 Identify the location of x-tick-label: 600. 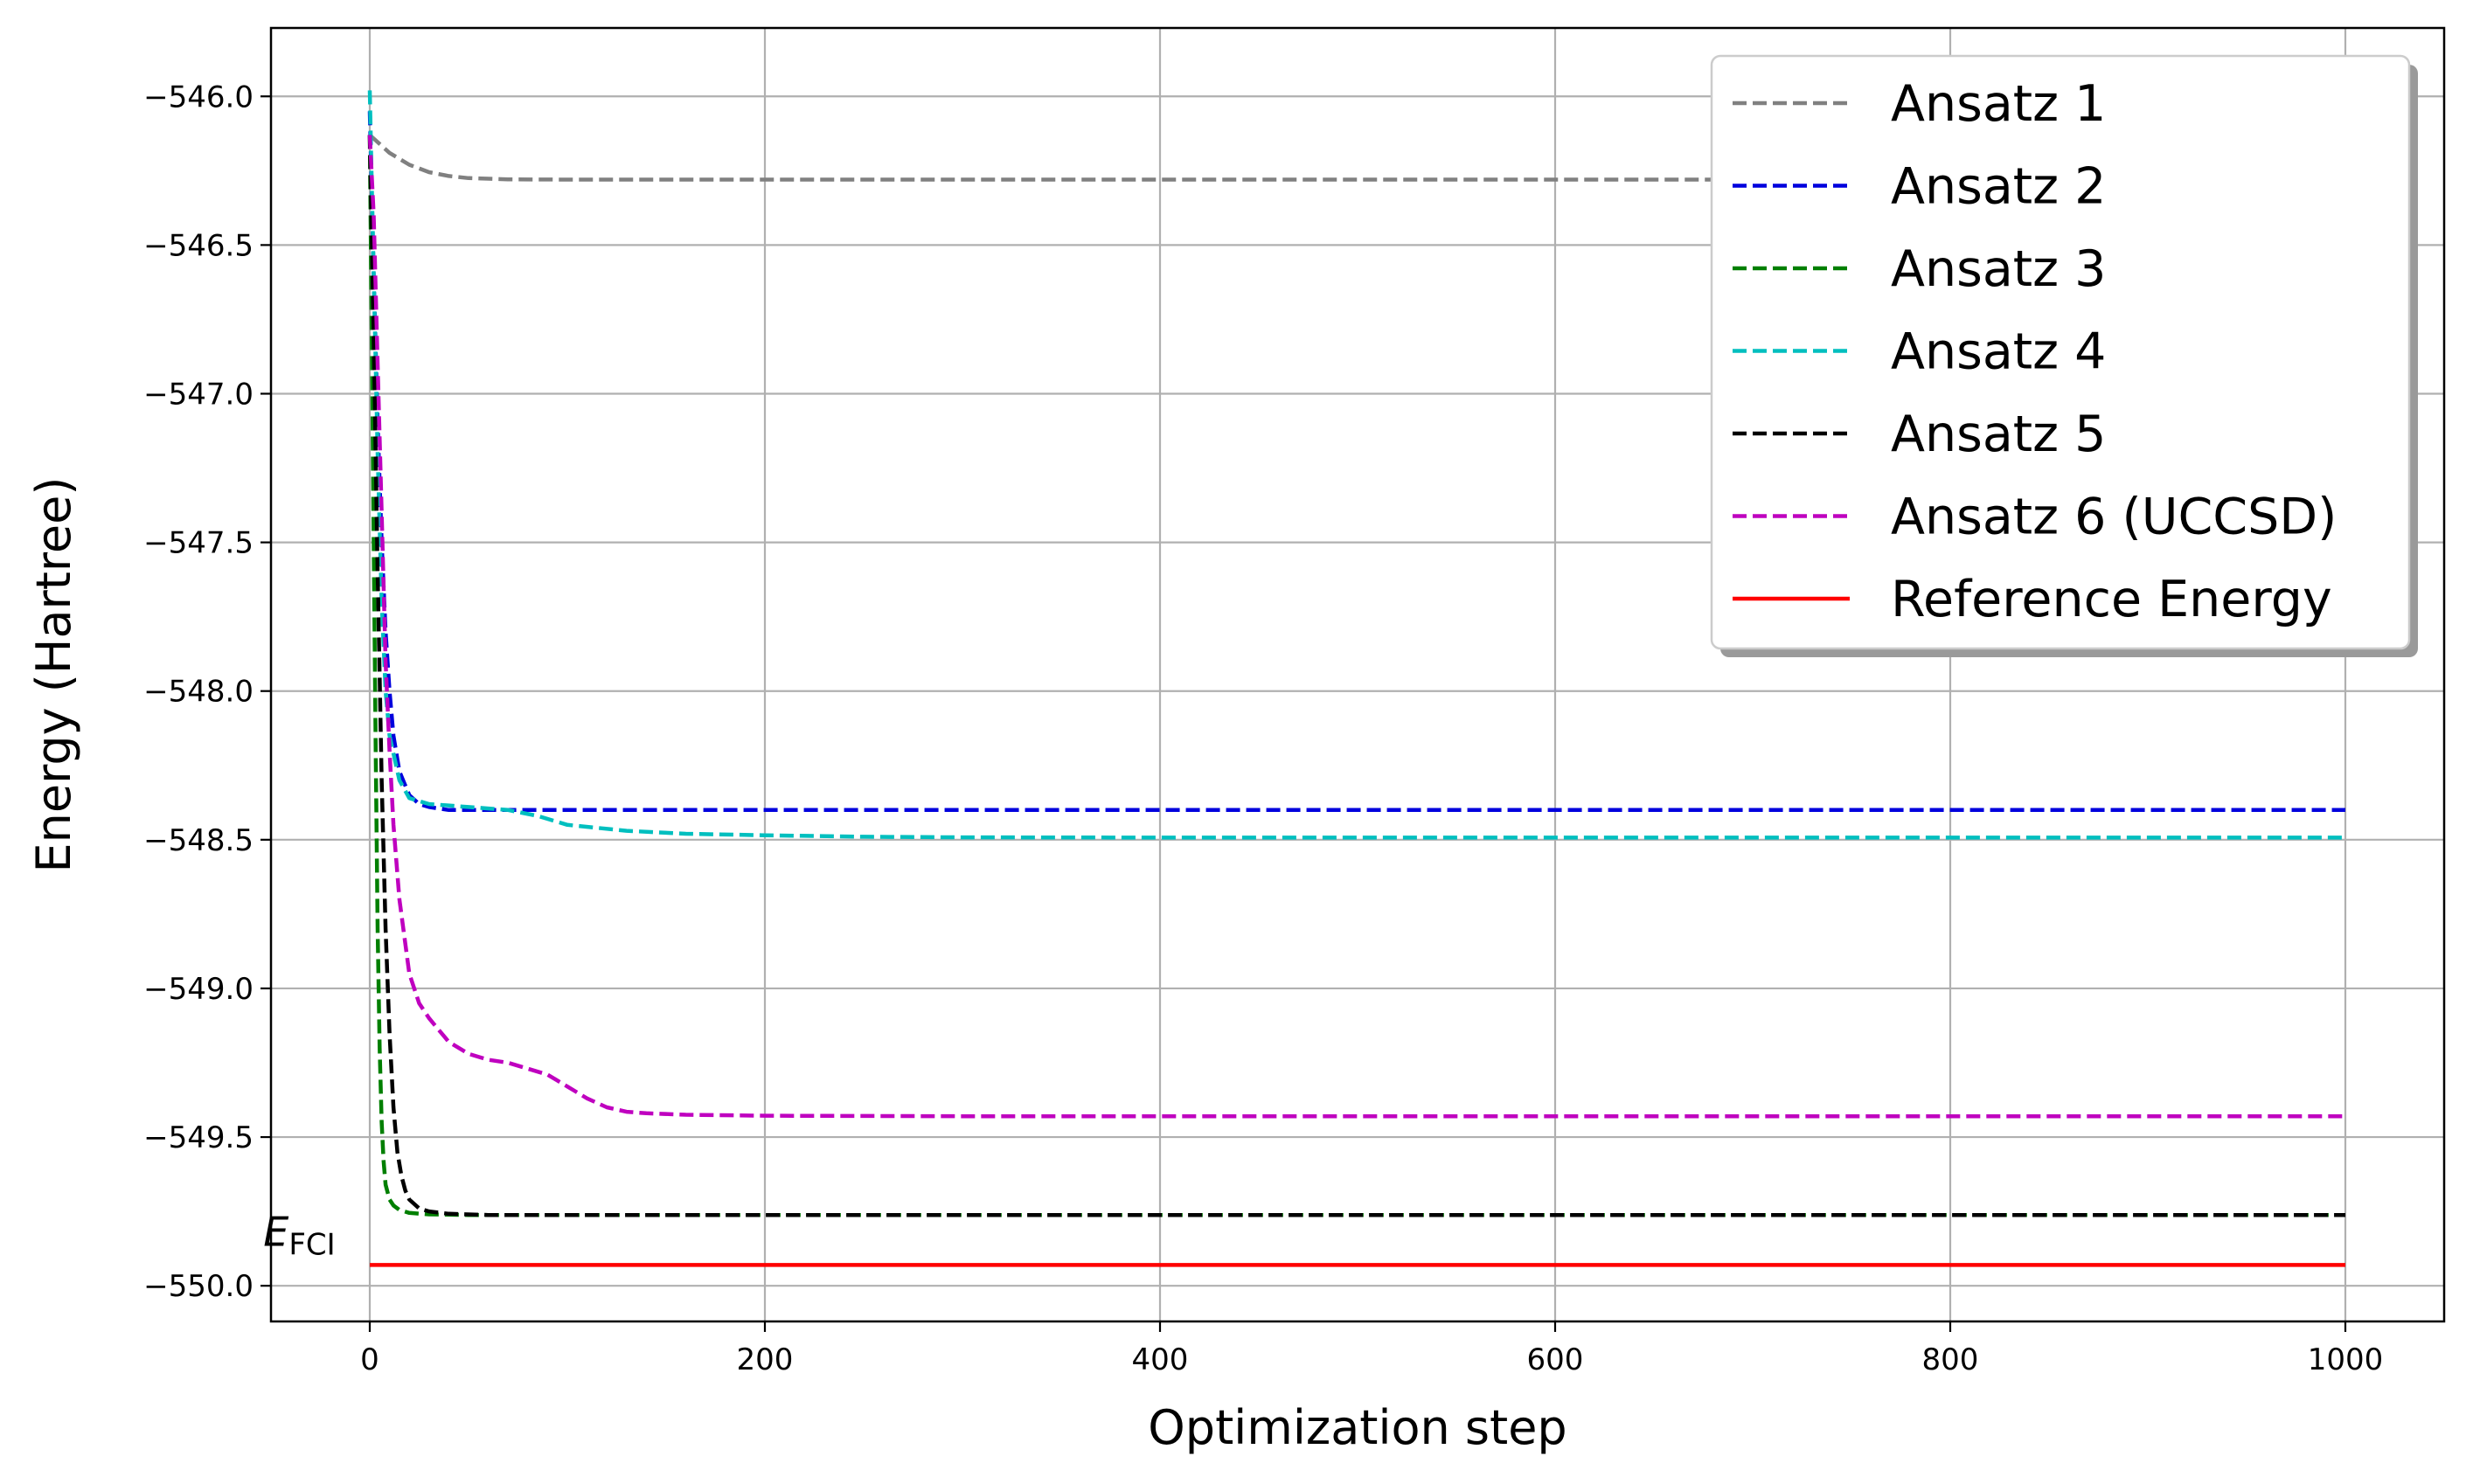
(1555, 1359).